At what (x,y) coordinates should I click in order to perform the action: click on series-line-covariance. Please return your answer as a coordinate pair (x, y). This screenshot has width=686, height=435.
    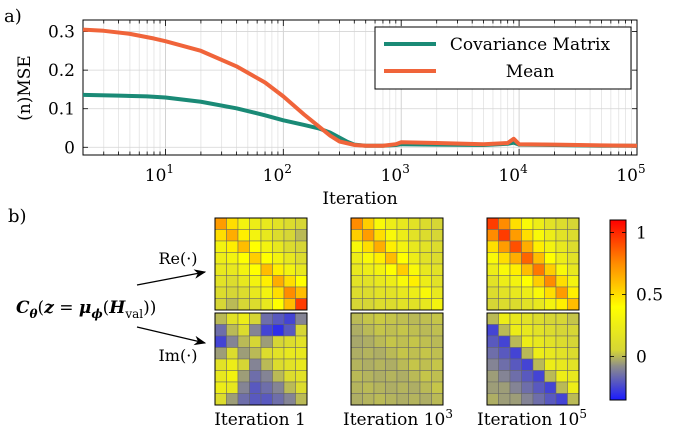
    Looking at the image, I should click on (359, 120).